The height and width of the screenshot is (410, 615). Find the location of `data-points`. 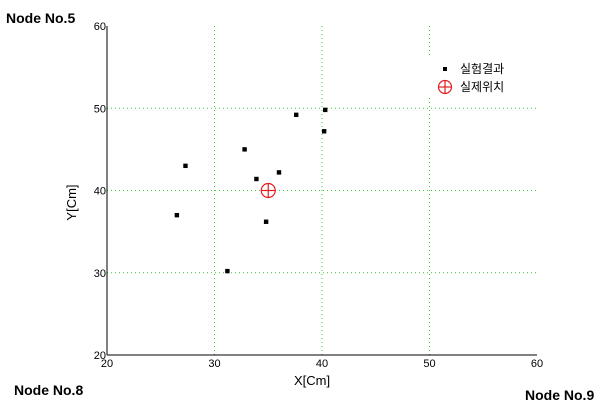

data-points is located at coordinates (251, 190).